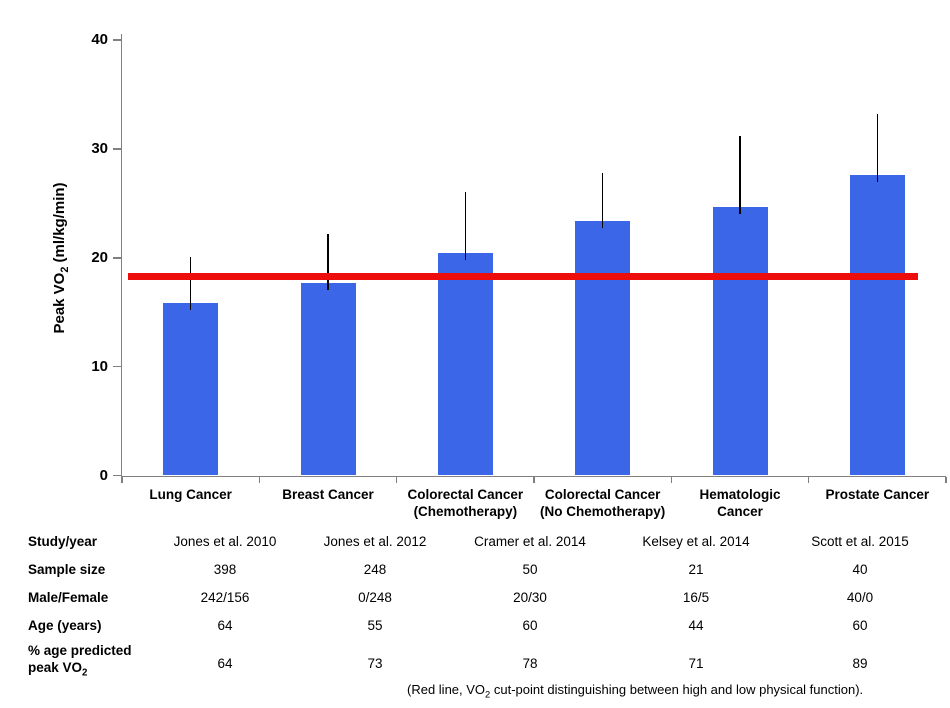  I want to click on table-row-label: Sample size, so click(67, 569).